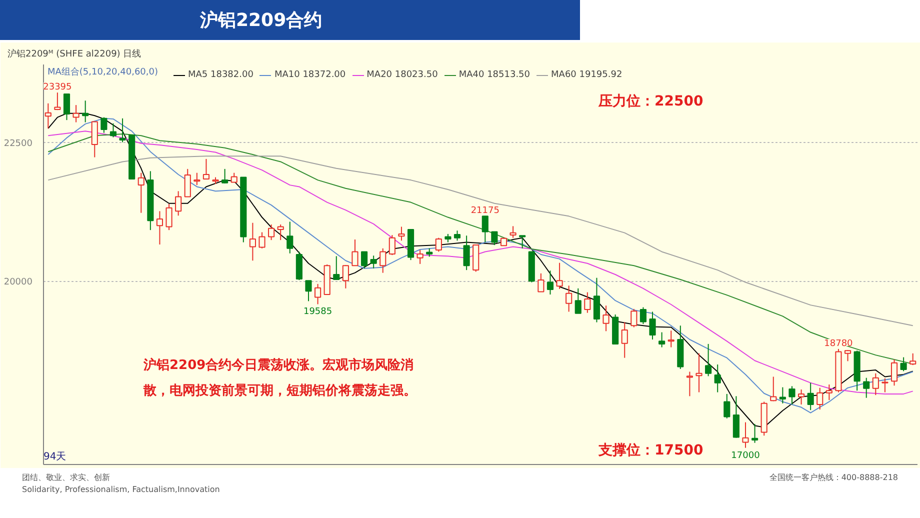  What do you see at coordinates (839, 343) in the screenshot?
I see `annotation: 18780` at bounding box center [839, 343].